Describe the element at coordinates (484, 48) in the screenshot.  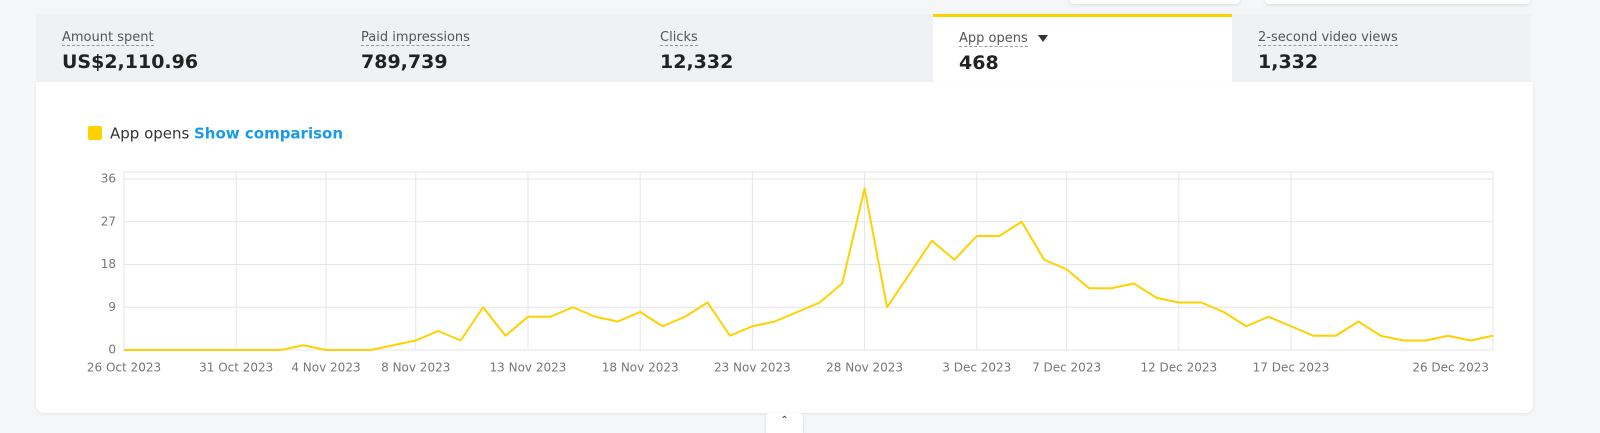
I see `metric-tab: Paid impressions 789,739` at that location.